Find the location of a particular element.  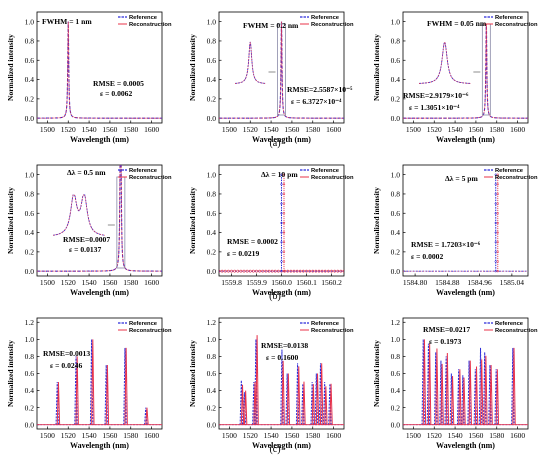

x-tick-label: 1580 is located at coordinates (496, 129).